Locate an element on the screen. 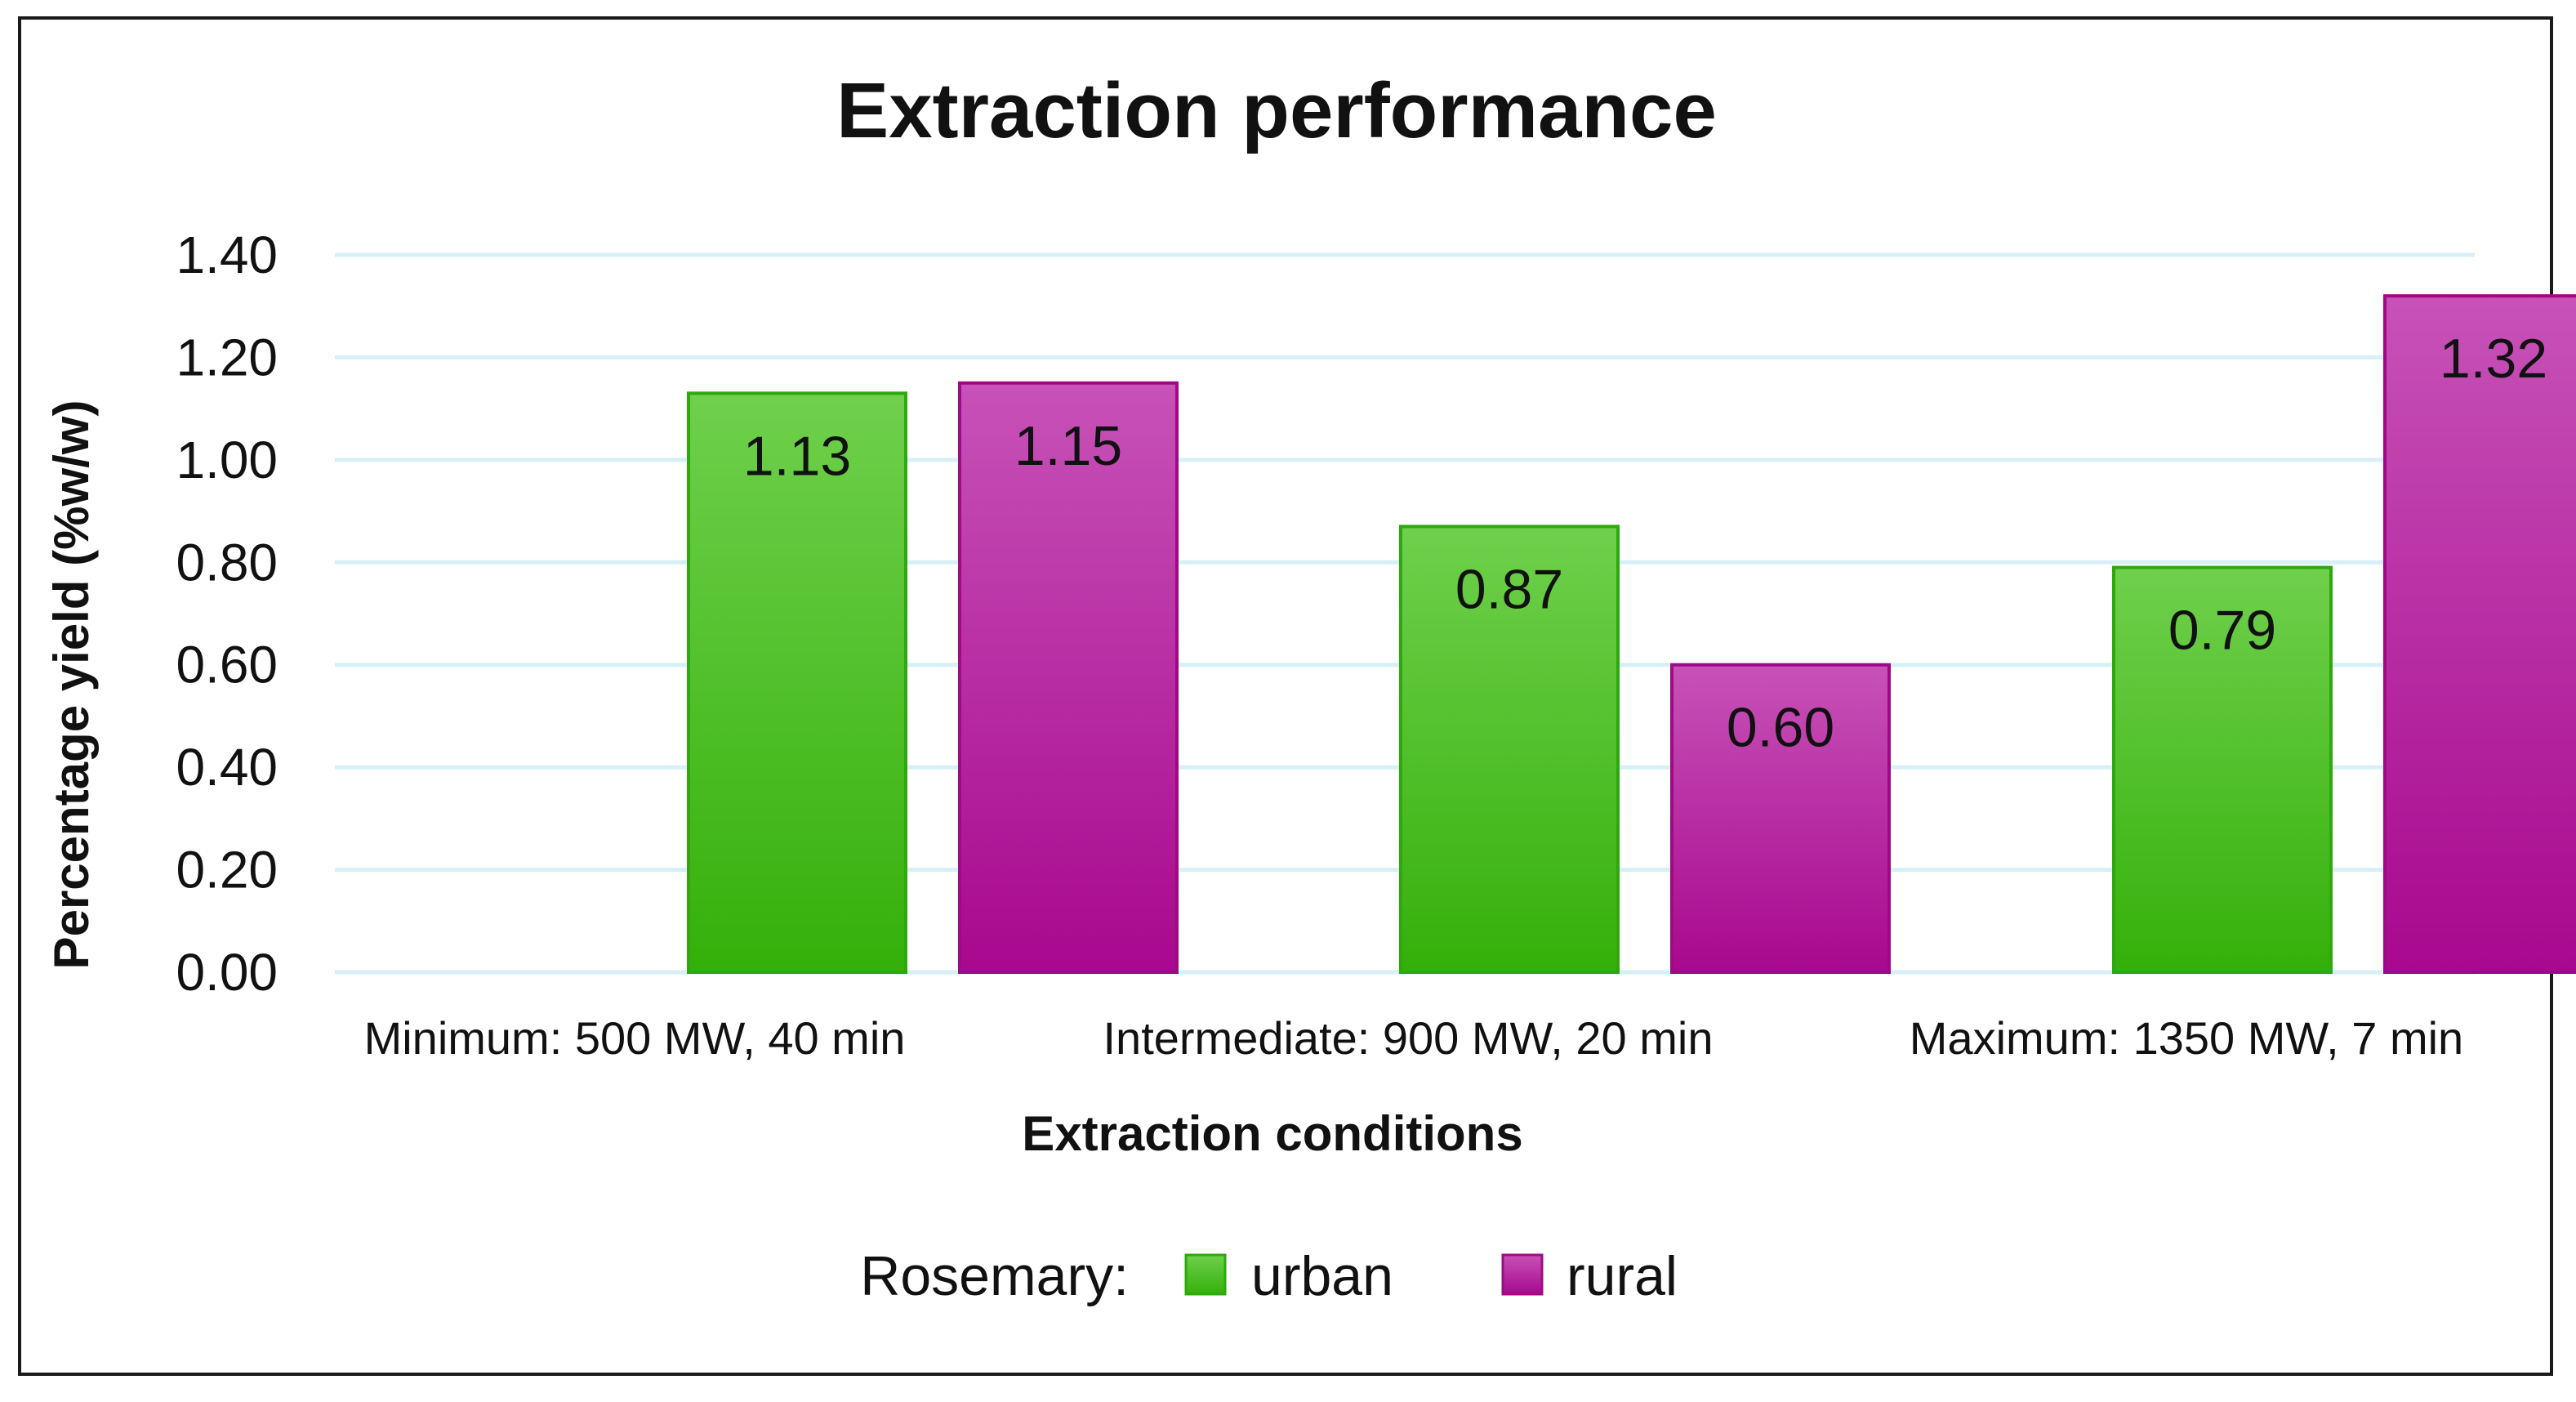  y-axis-ticks: 0.00 0.20 0.40 0.60 0.80 1.00 1.20 1.40 is located at coordinates (227, 613).